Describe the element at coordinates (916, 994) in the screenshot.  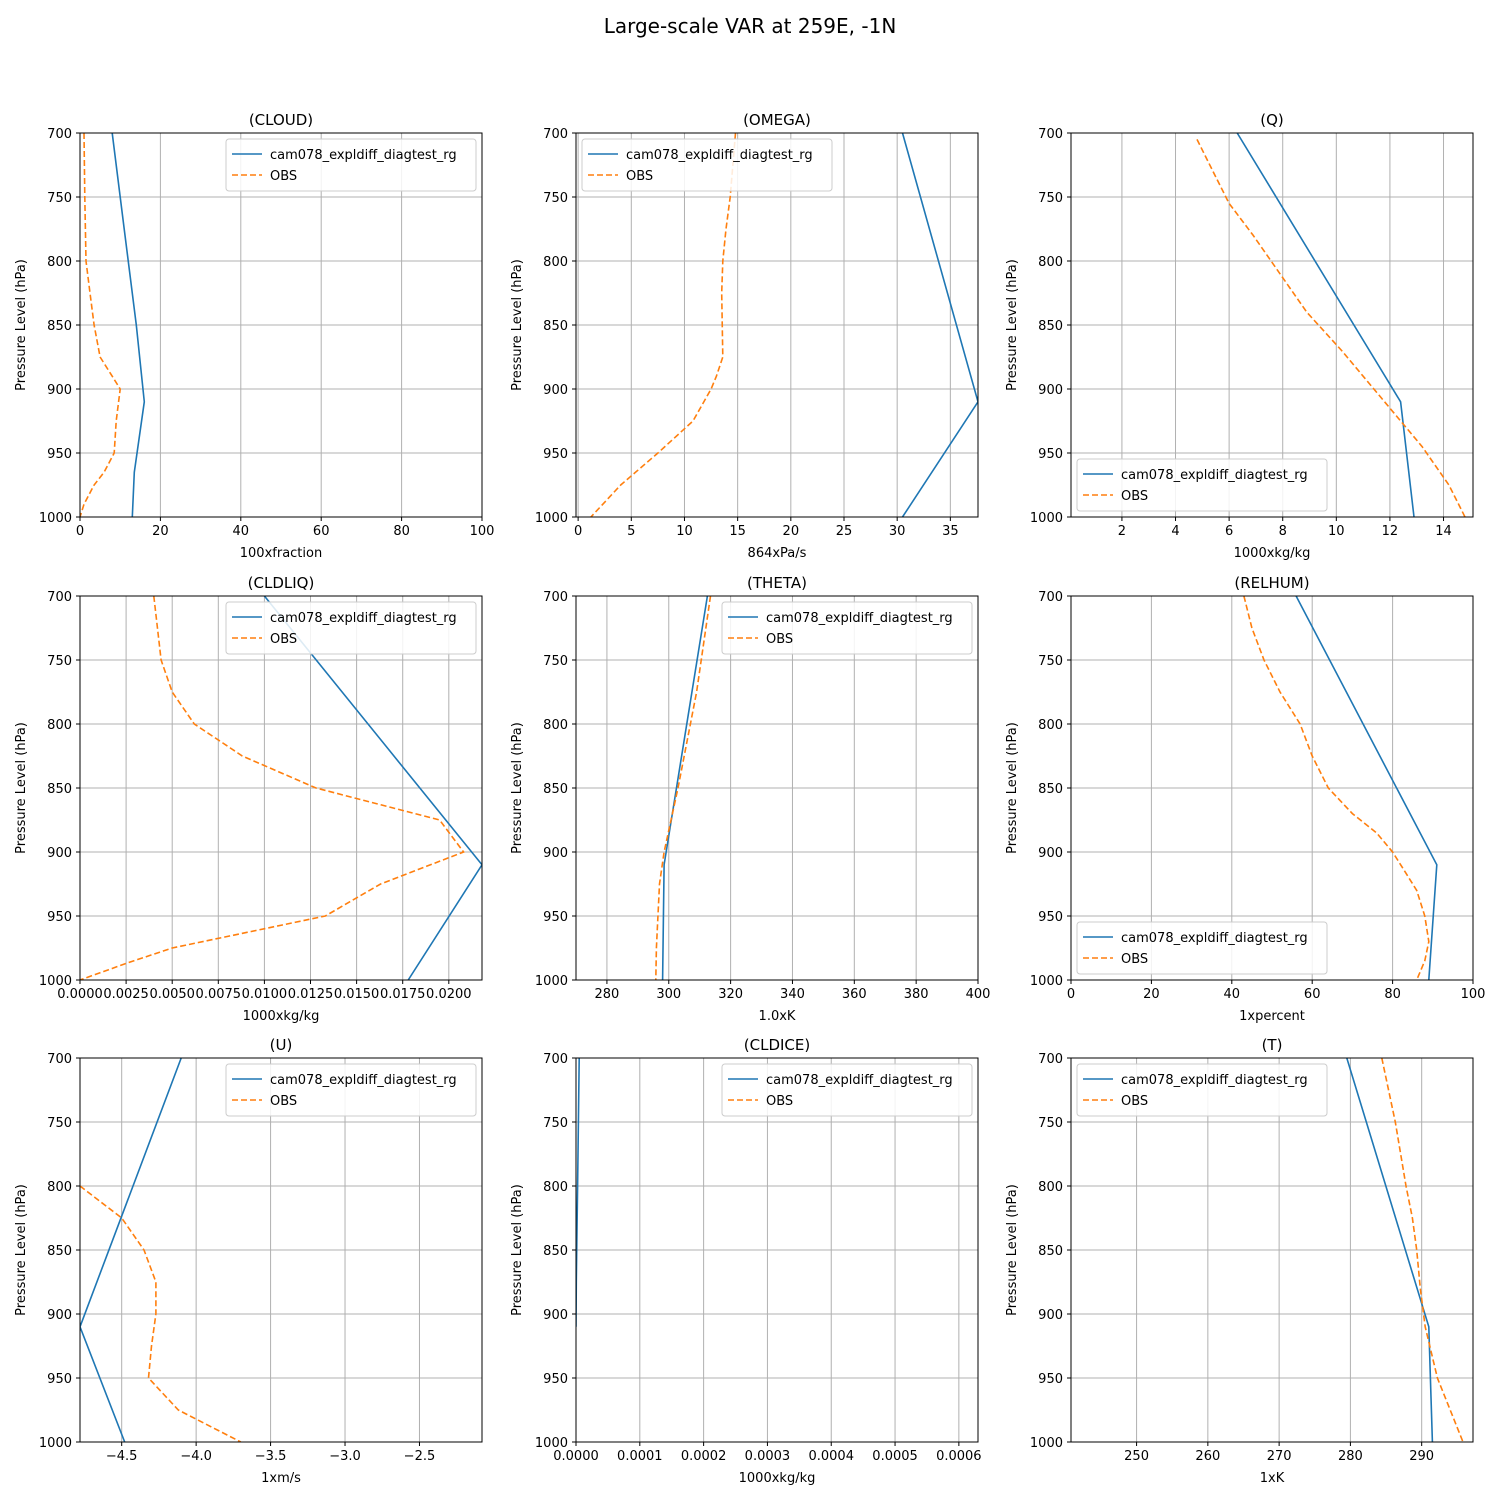
I see `x-tick-label: 380` at that location.